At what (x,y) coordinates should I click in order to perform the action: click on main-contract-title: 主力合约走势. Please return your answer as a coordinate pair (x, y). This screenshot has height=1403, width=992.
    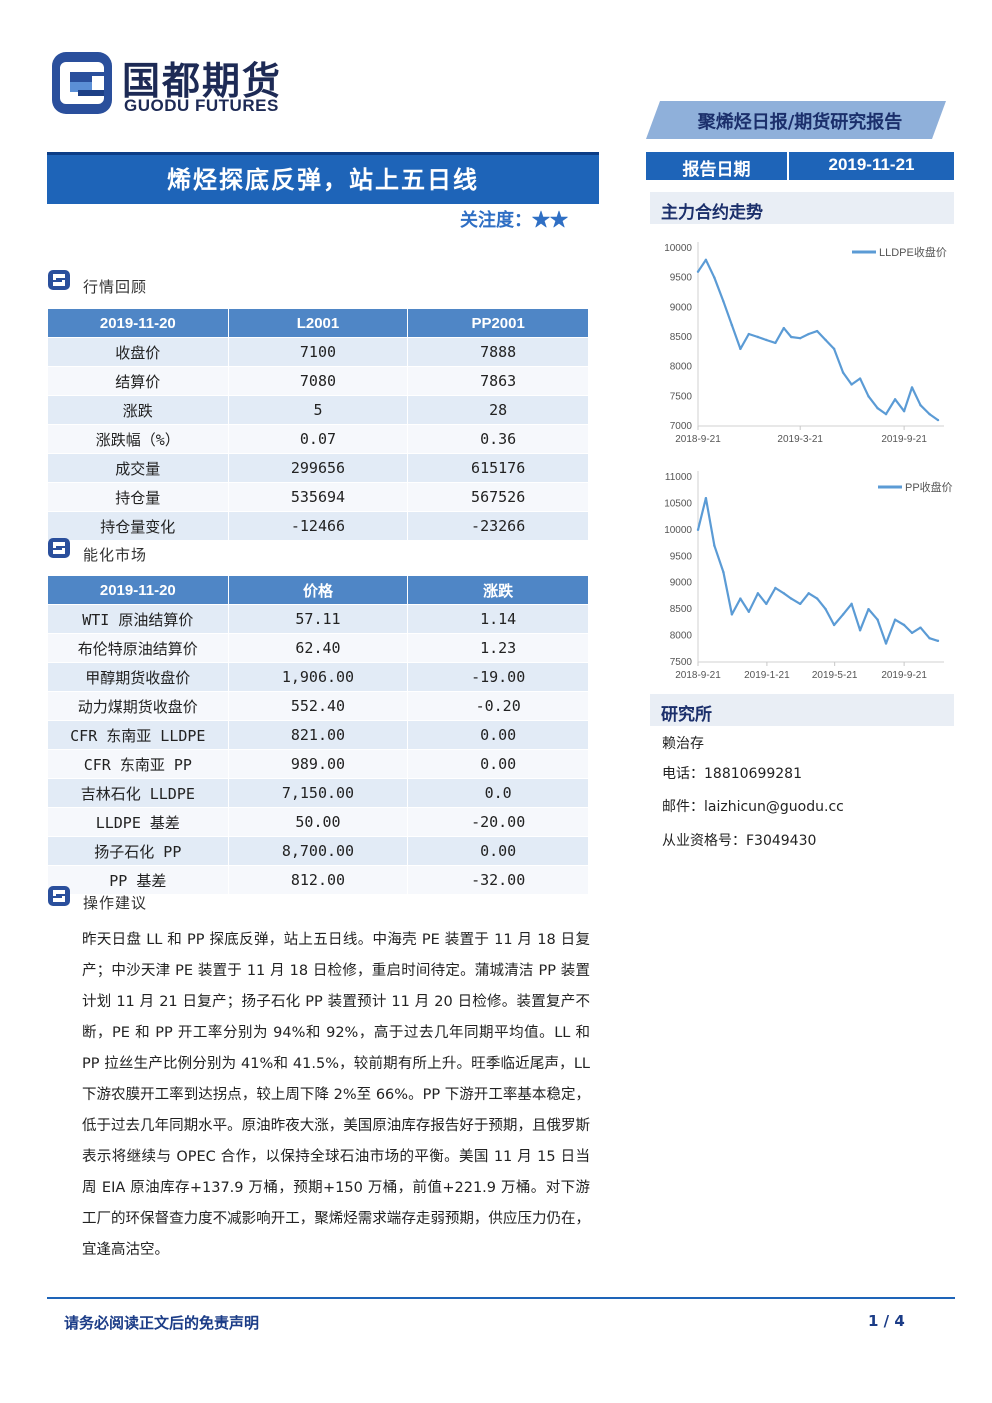
    Looking at the image, I should click on (712, 213).